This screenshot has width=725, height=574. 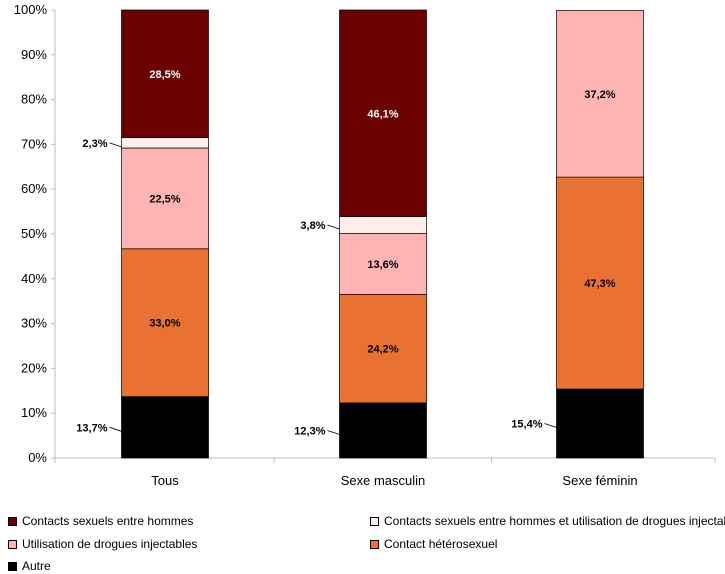 What do you see at coordinates (599, 480) in the screenshot?
I see `x-category-label: Sexe féminin` at bounding box center [599, 480].